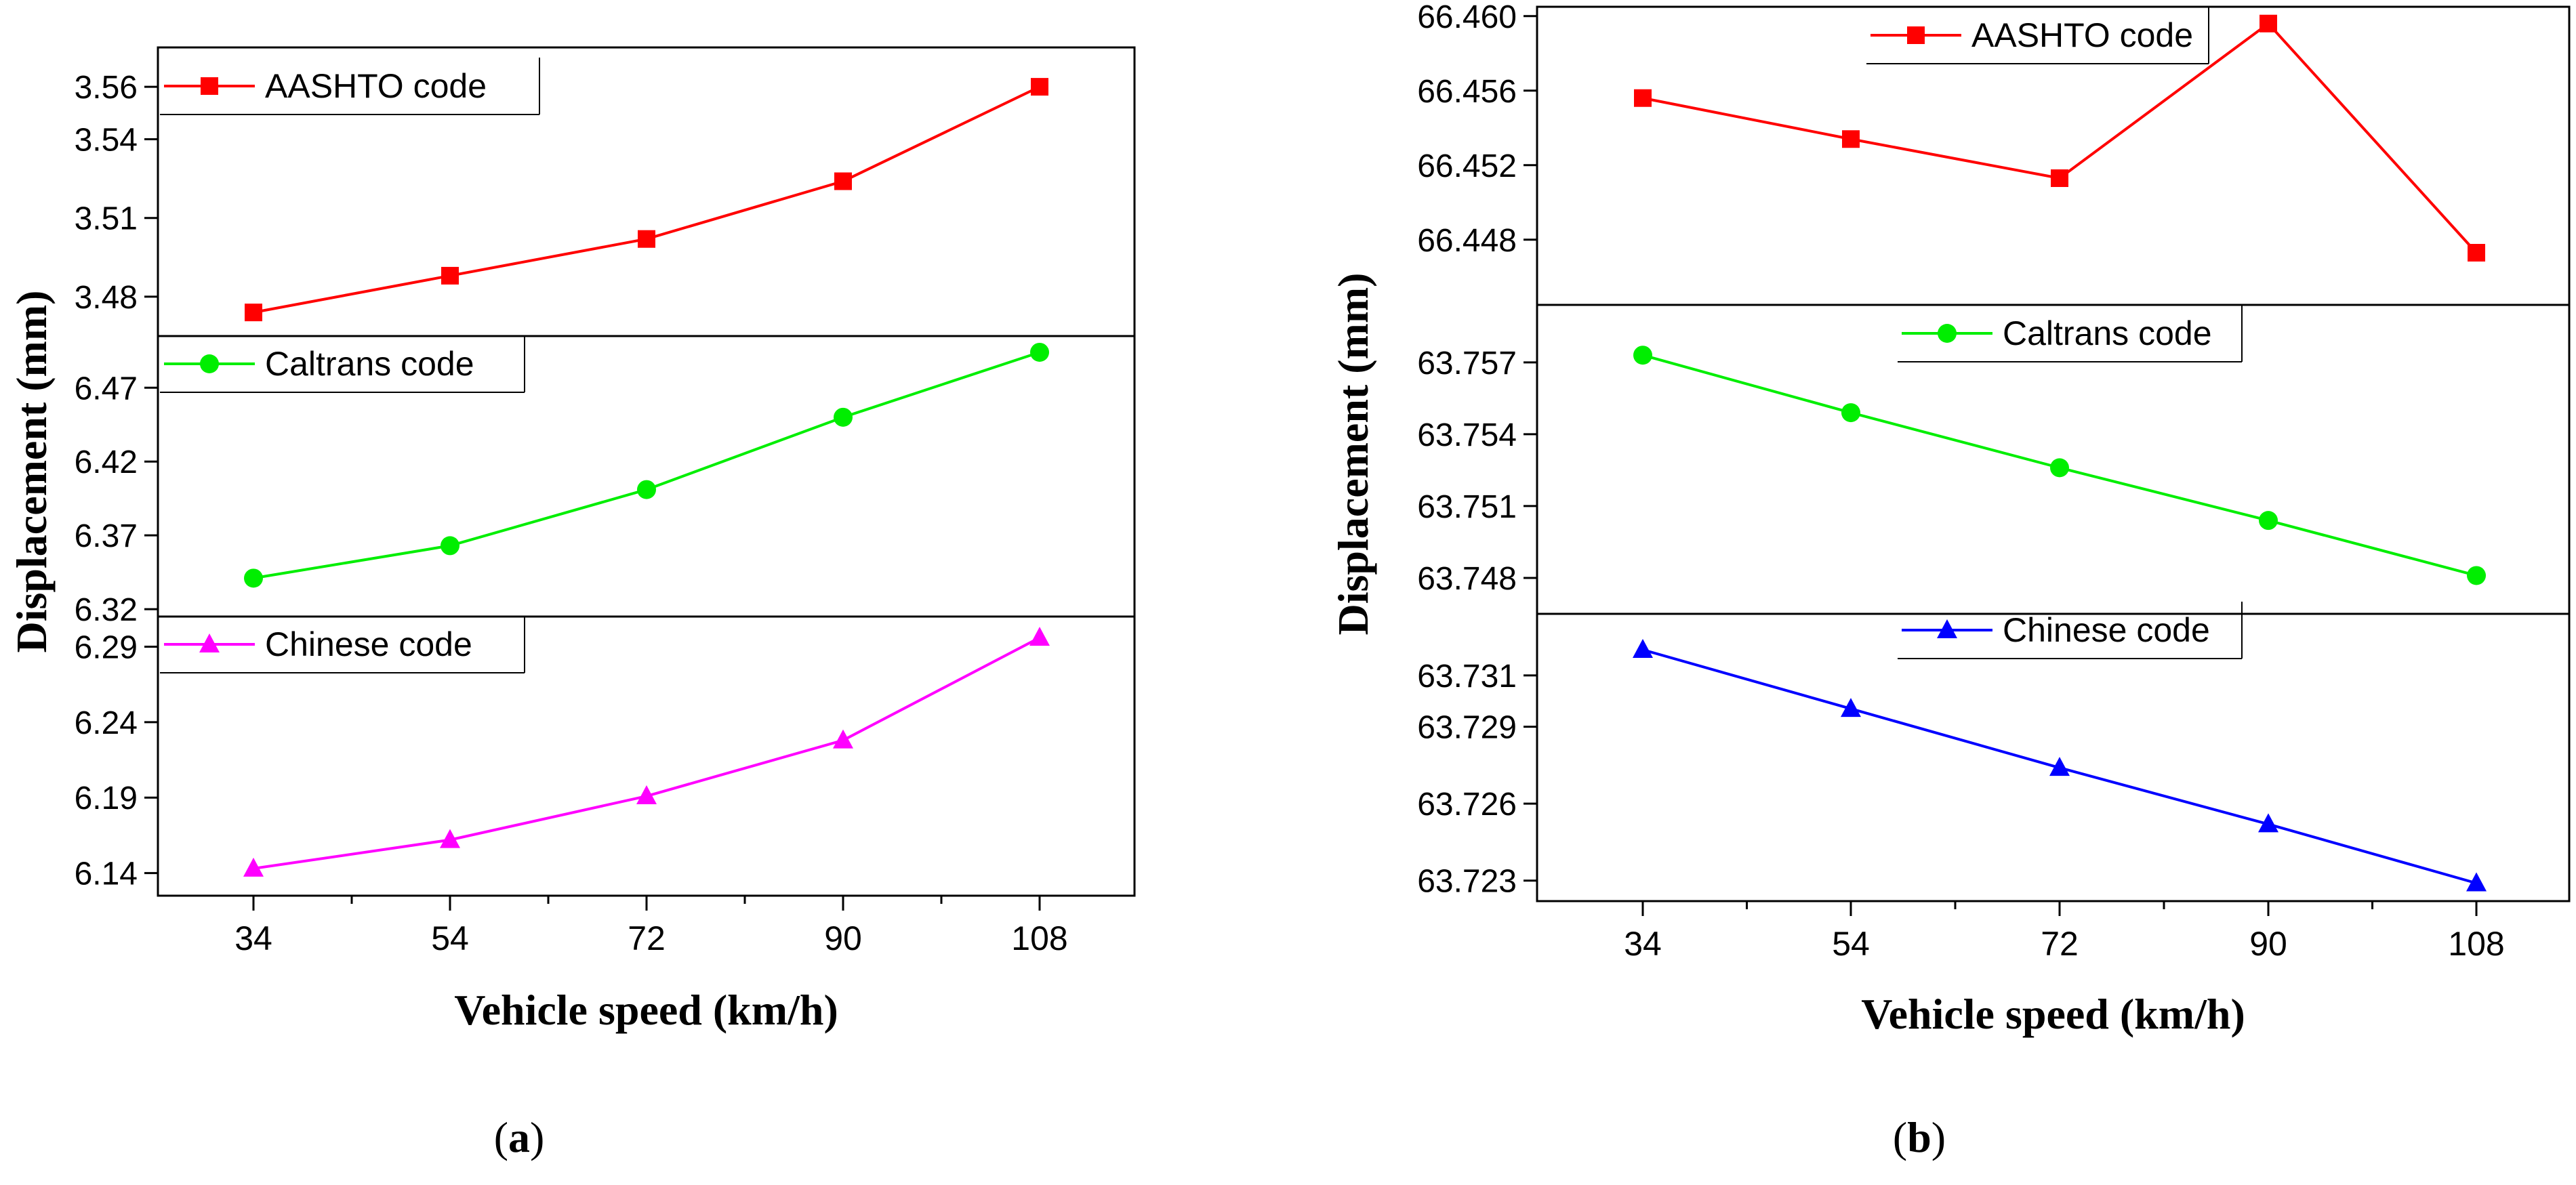 The width and height of the screenshot is (2576, 1185). What do you see at coordinates (519, 1137) in the screenshot?
I see `panel-label: (a)` at bounding box center [519, 1137].